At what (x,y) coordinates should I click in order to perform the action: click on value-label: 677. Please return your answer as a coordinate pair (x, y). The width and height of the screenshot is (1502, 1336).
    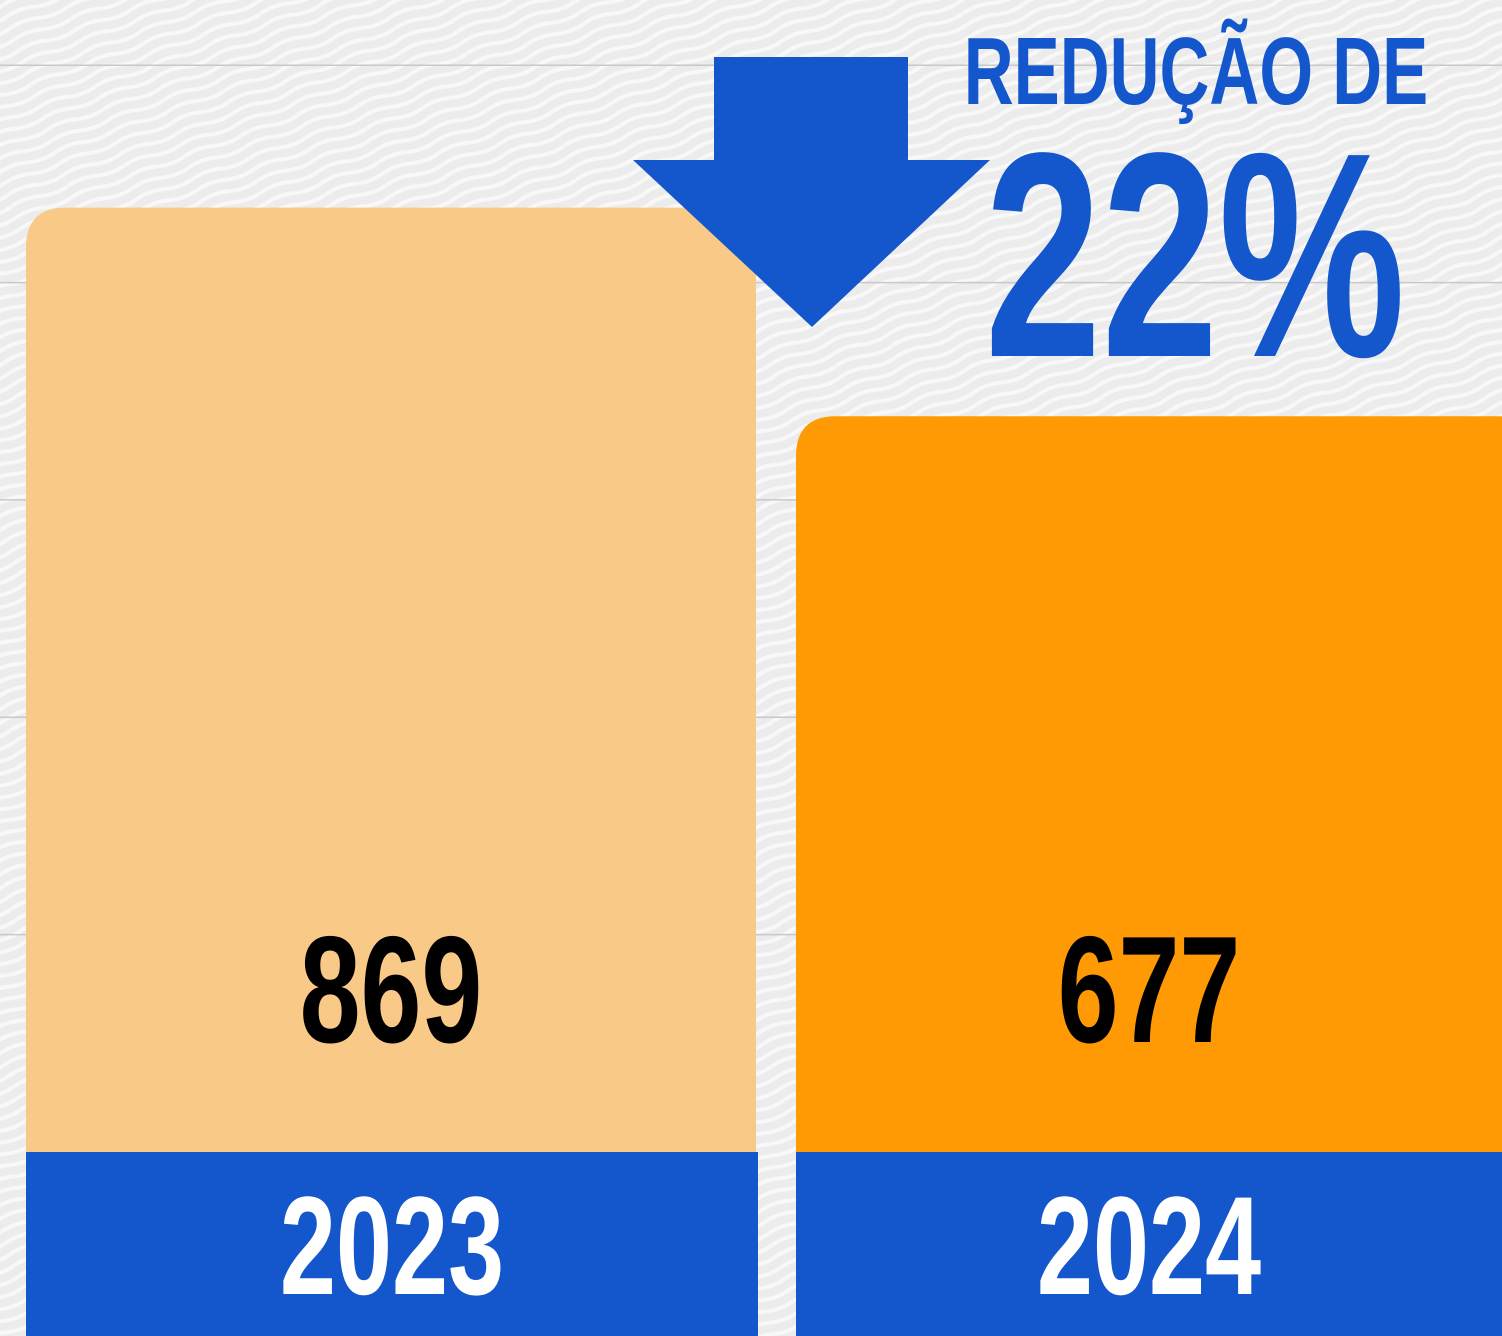
    Looking at the image, I should click on (1149, 990).